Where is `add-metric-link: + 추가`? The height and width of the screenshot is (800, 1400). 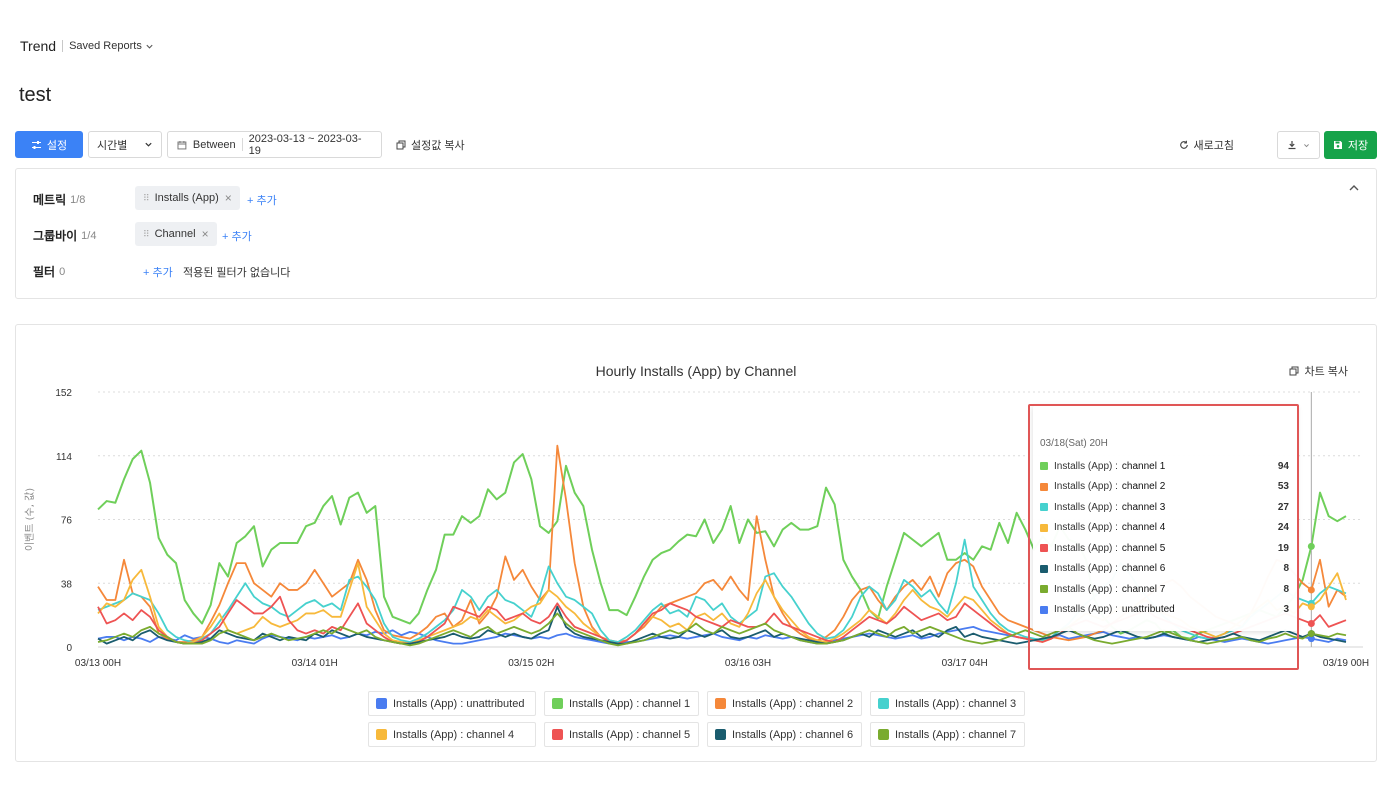
add-metric-link: + 추가 is located at coordinates (262, 201).